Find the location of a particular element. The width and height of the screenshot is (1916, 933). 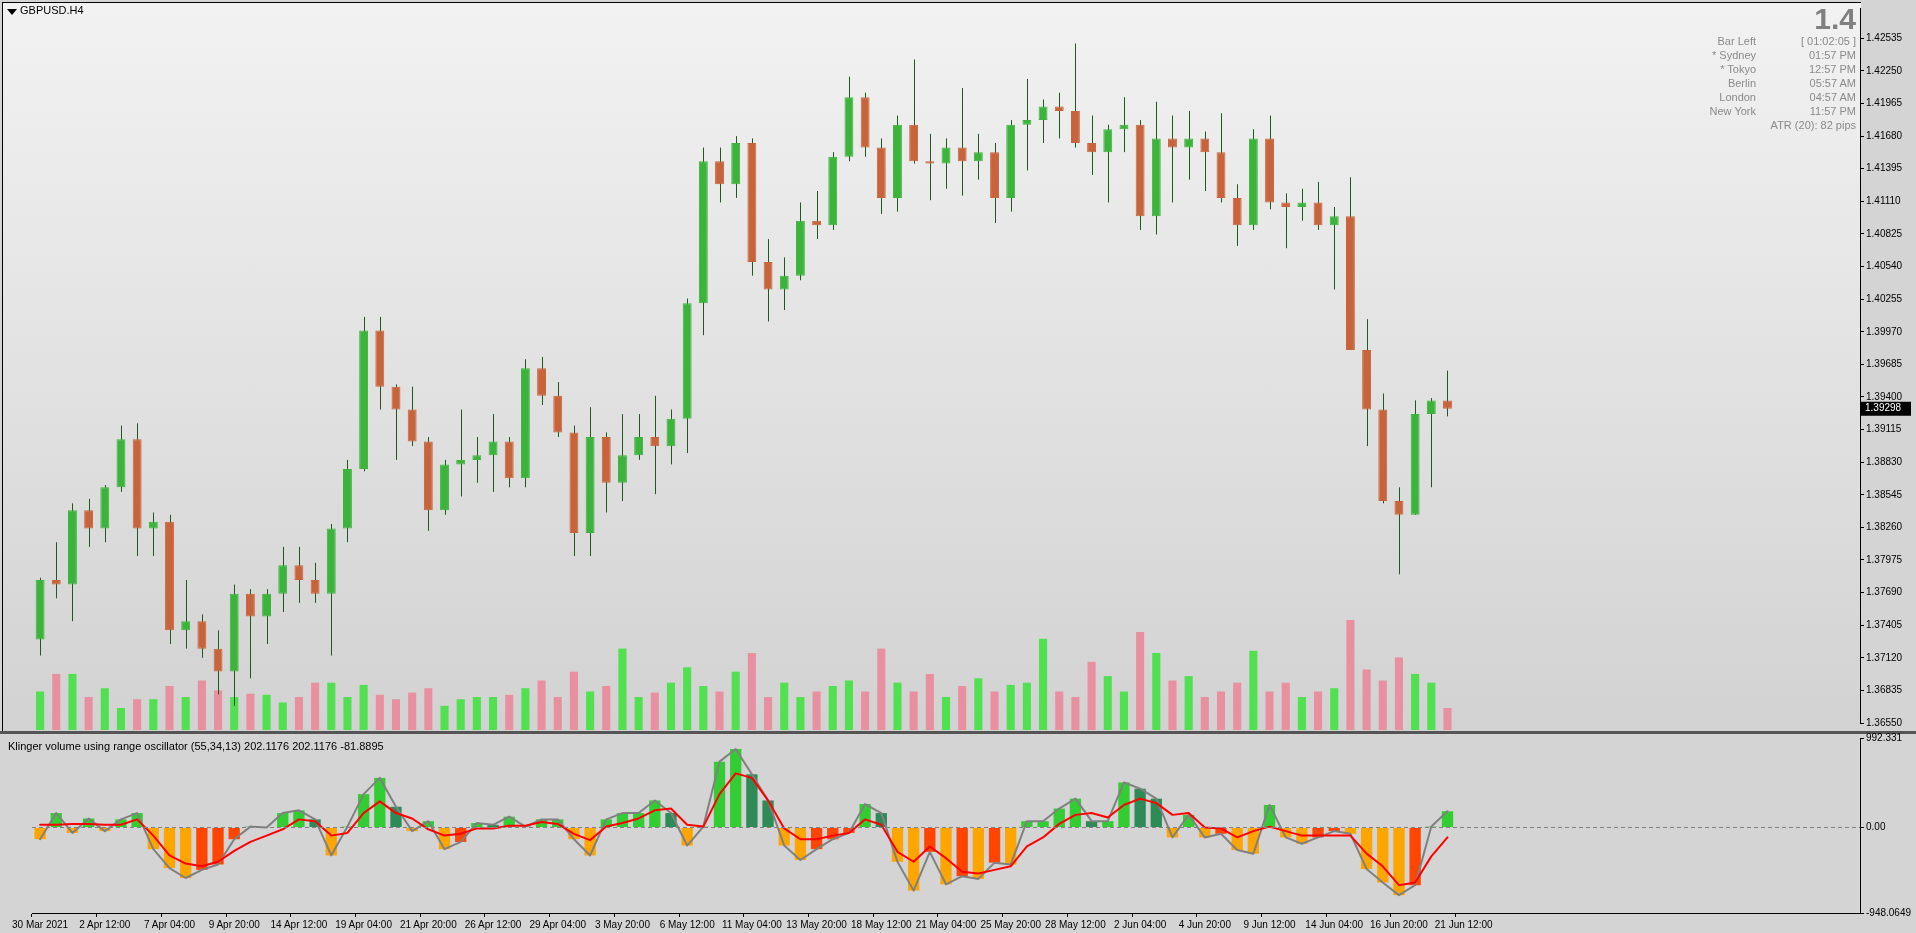

y-tick-label: 1.42535 is located at coordinates (1884, 38).